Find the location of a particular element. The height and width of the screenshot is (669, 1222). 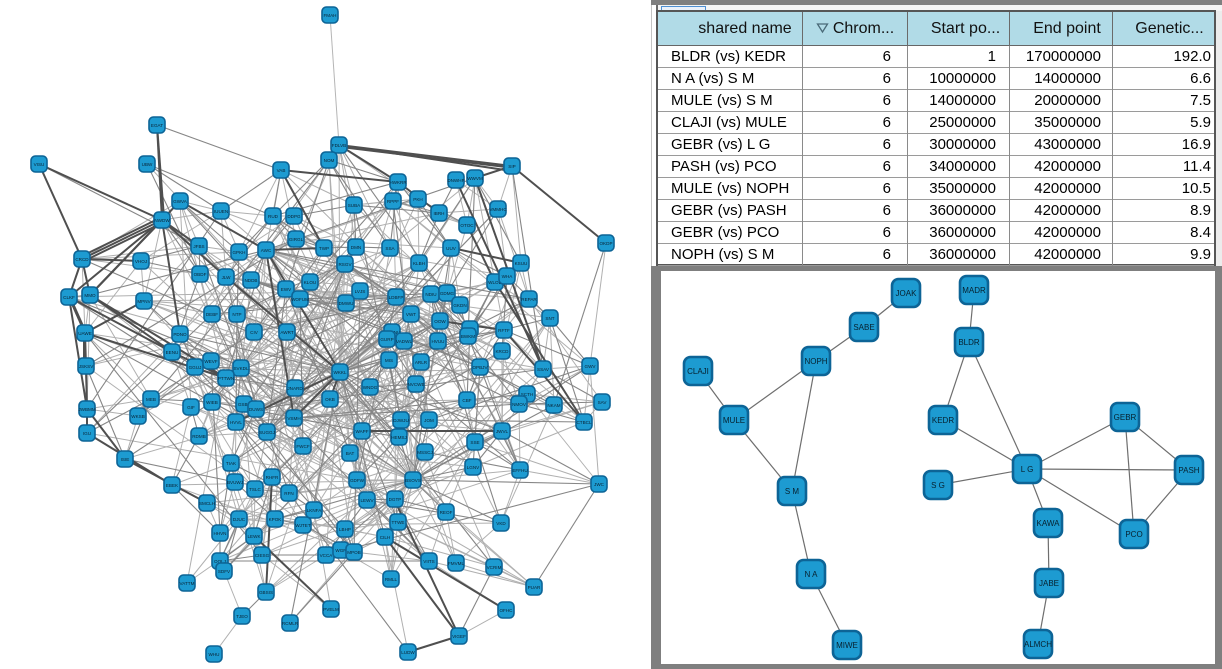

svg-text: WAPF is located at coordinates (361, 431).